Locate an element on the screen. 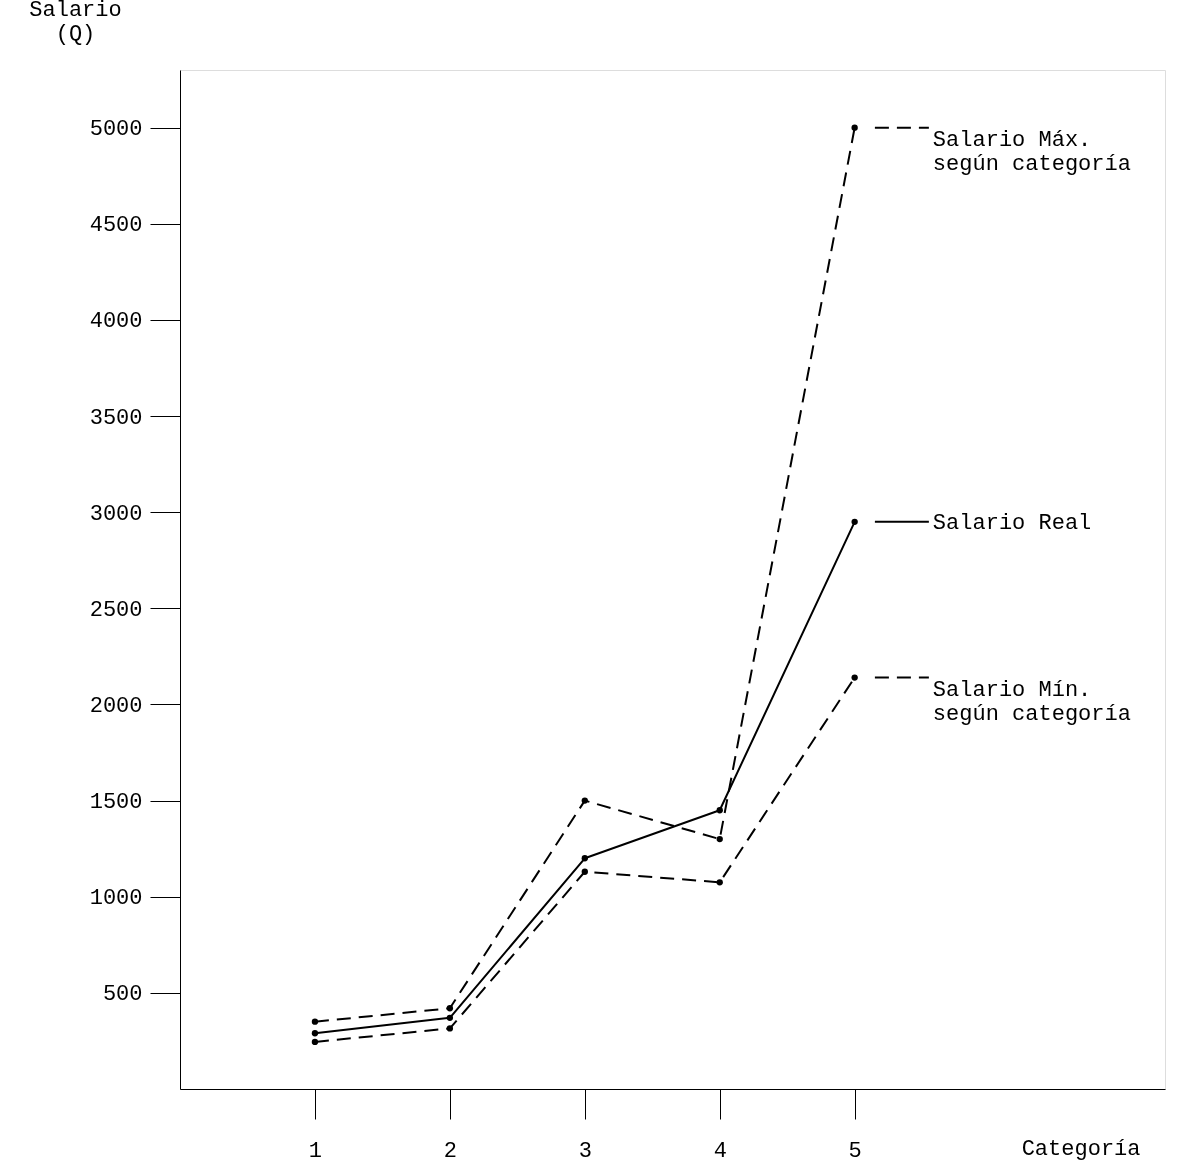 This screenshot has width=1197, height=1161. legend-label: Salario Máx. según categoría is located at coordinates (1031, 152).